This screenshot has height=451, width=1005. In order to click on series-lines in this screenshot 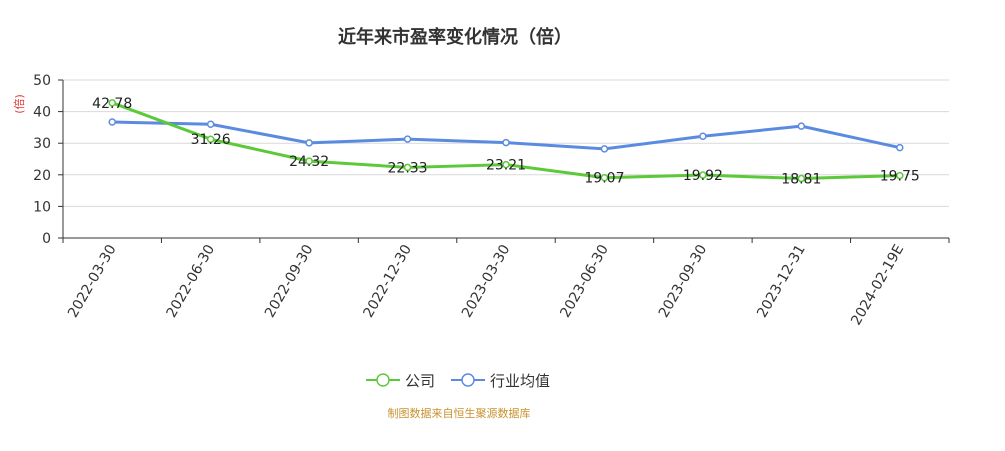, I will do `click(506, 141)`.